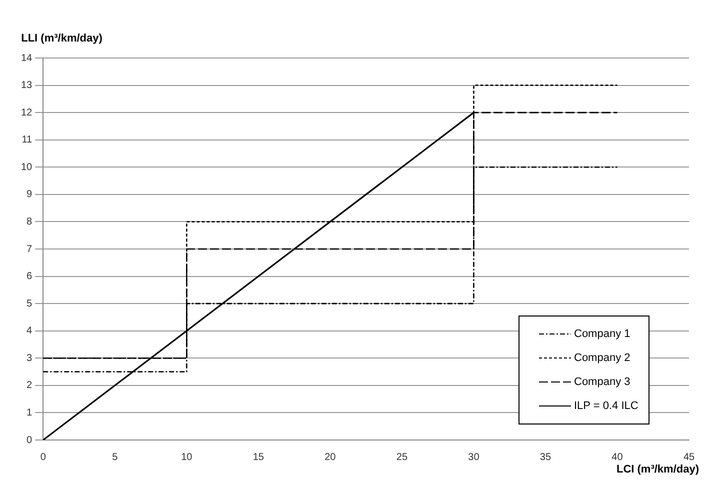  Describe the element at coordinates (258, 457) in the screenshot. I see `x-tick-label: 15` at that location.